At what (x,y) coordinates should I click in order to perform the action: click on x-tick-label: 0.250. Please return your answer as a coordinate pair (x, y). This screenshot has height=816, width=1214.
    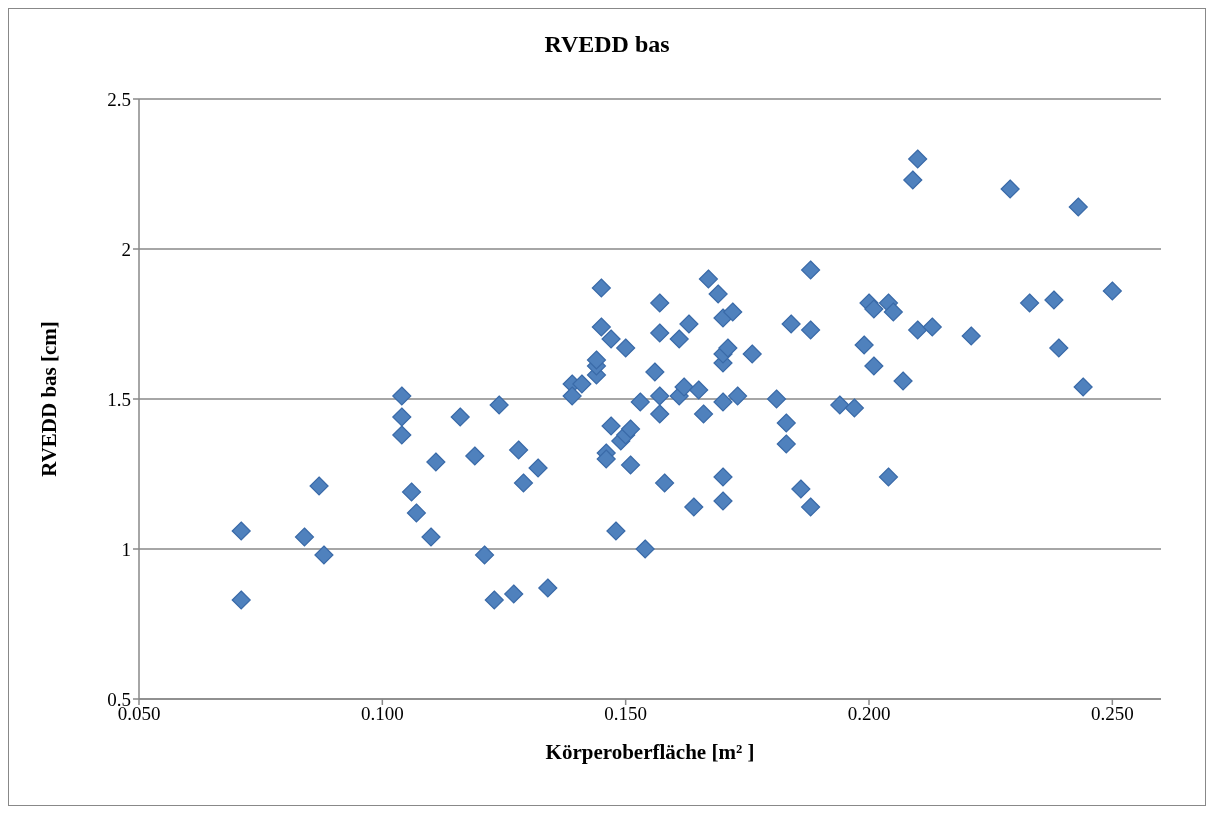
    Looking at the image, I should click on (1112, 714).